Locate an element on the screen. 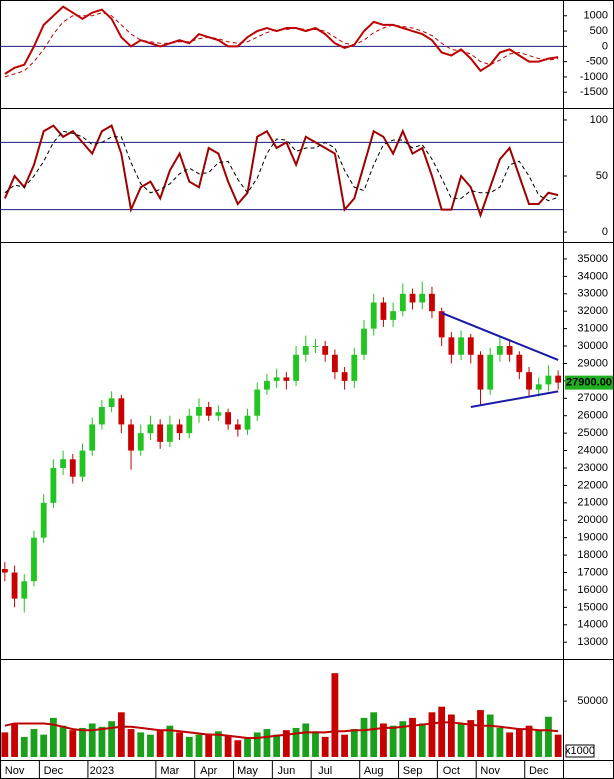  volume-ma is located at coordinates (281, 730).